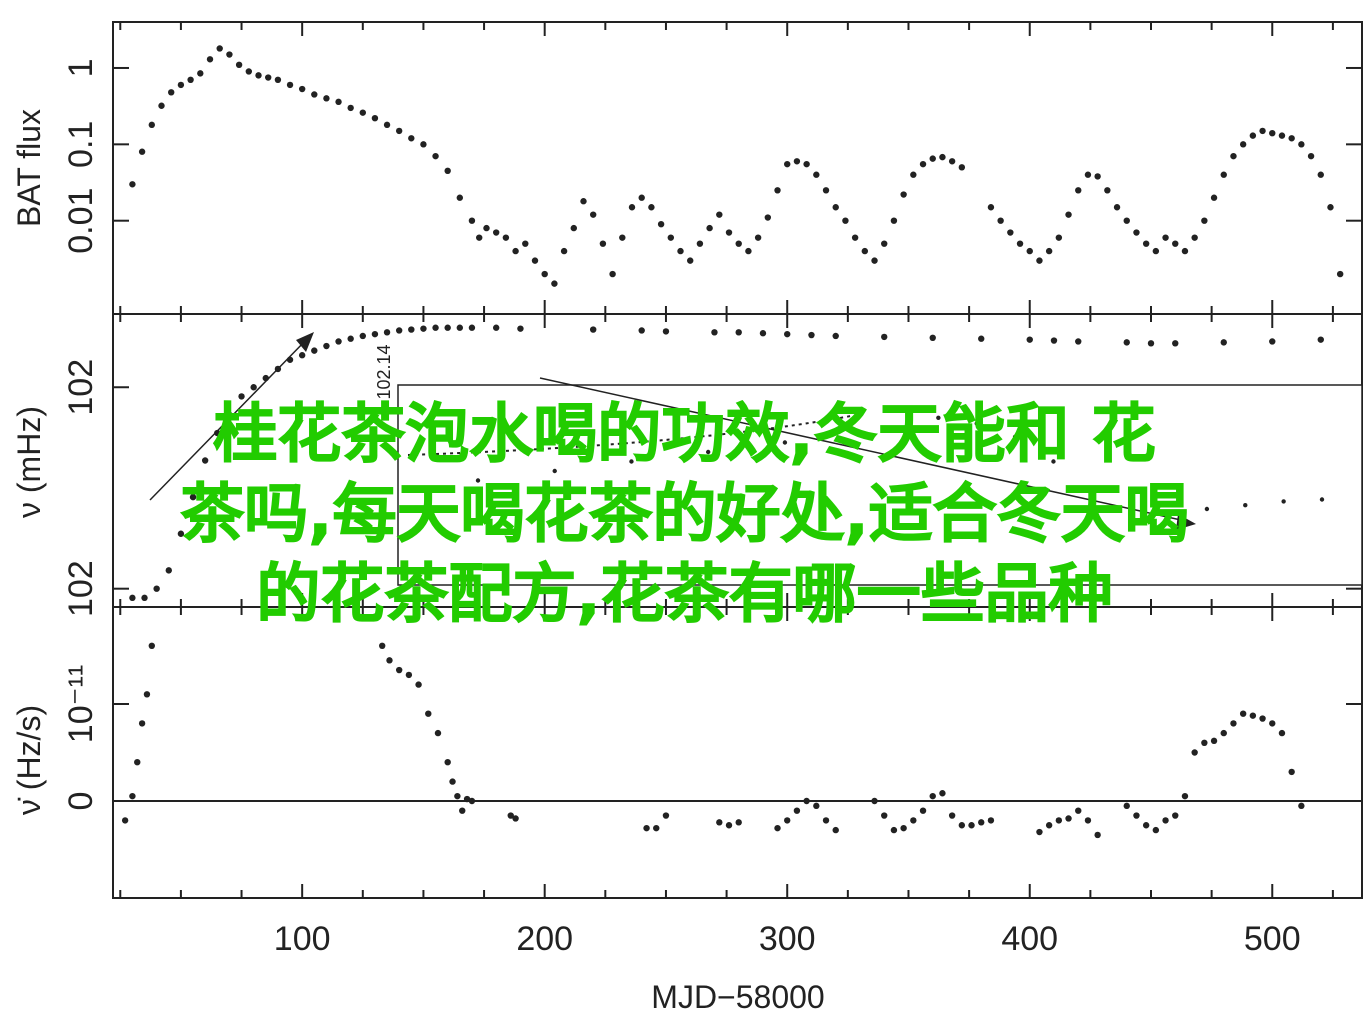 The image size is (1369, 1017). Describe the element at coordinates (1029, 939) in the screenshot. I see `x-tick-label: 400` at that location.